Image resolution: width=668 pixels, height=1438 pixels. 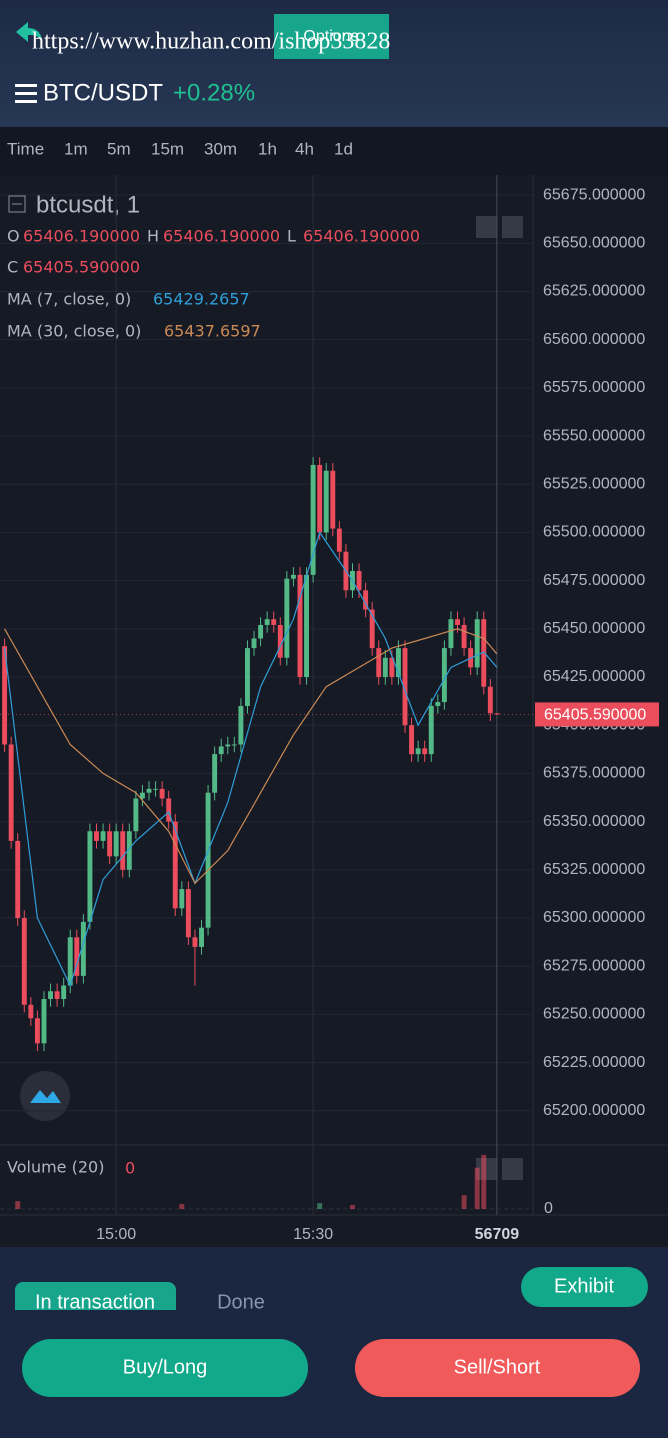 I want to click on back-button, so click(x=29, y=32).